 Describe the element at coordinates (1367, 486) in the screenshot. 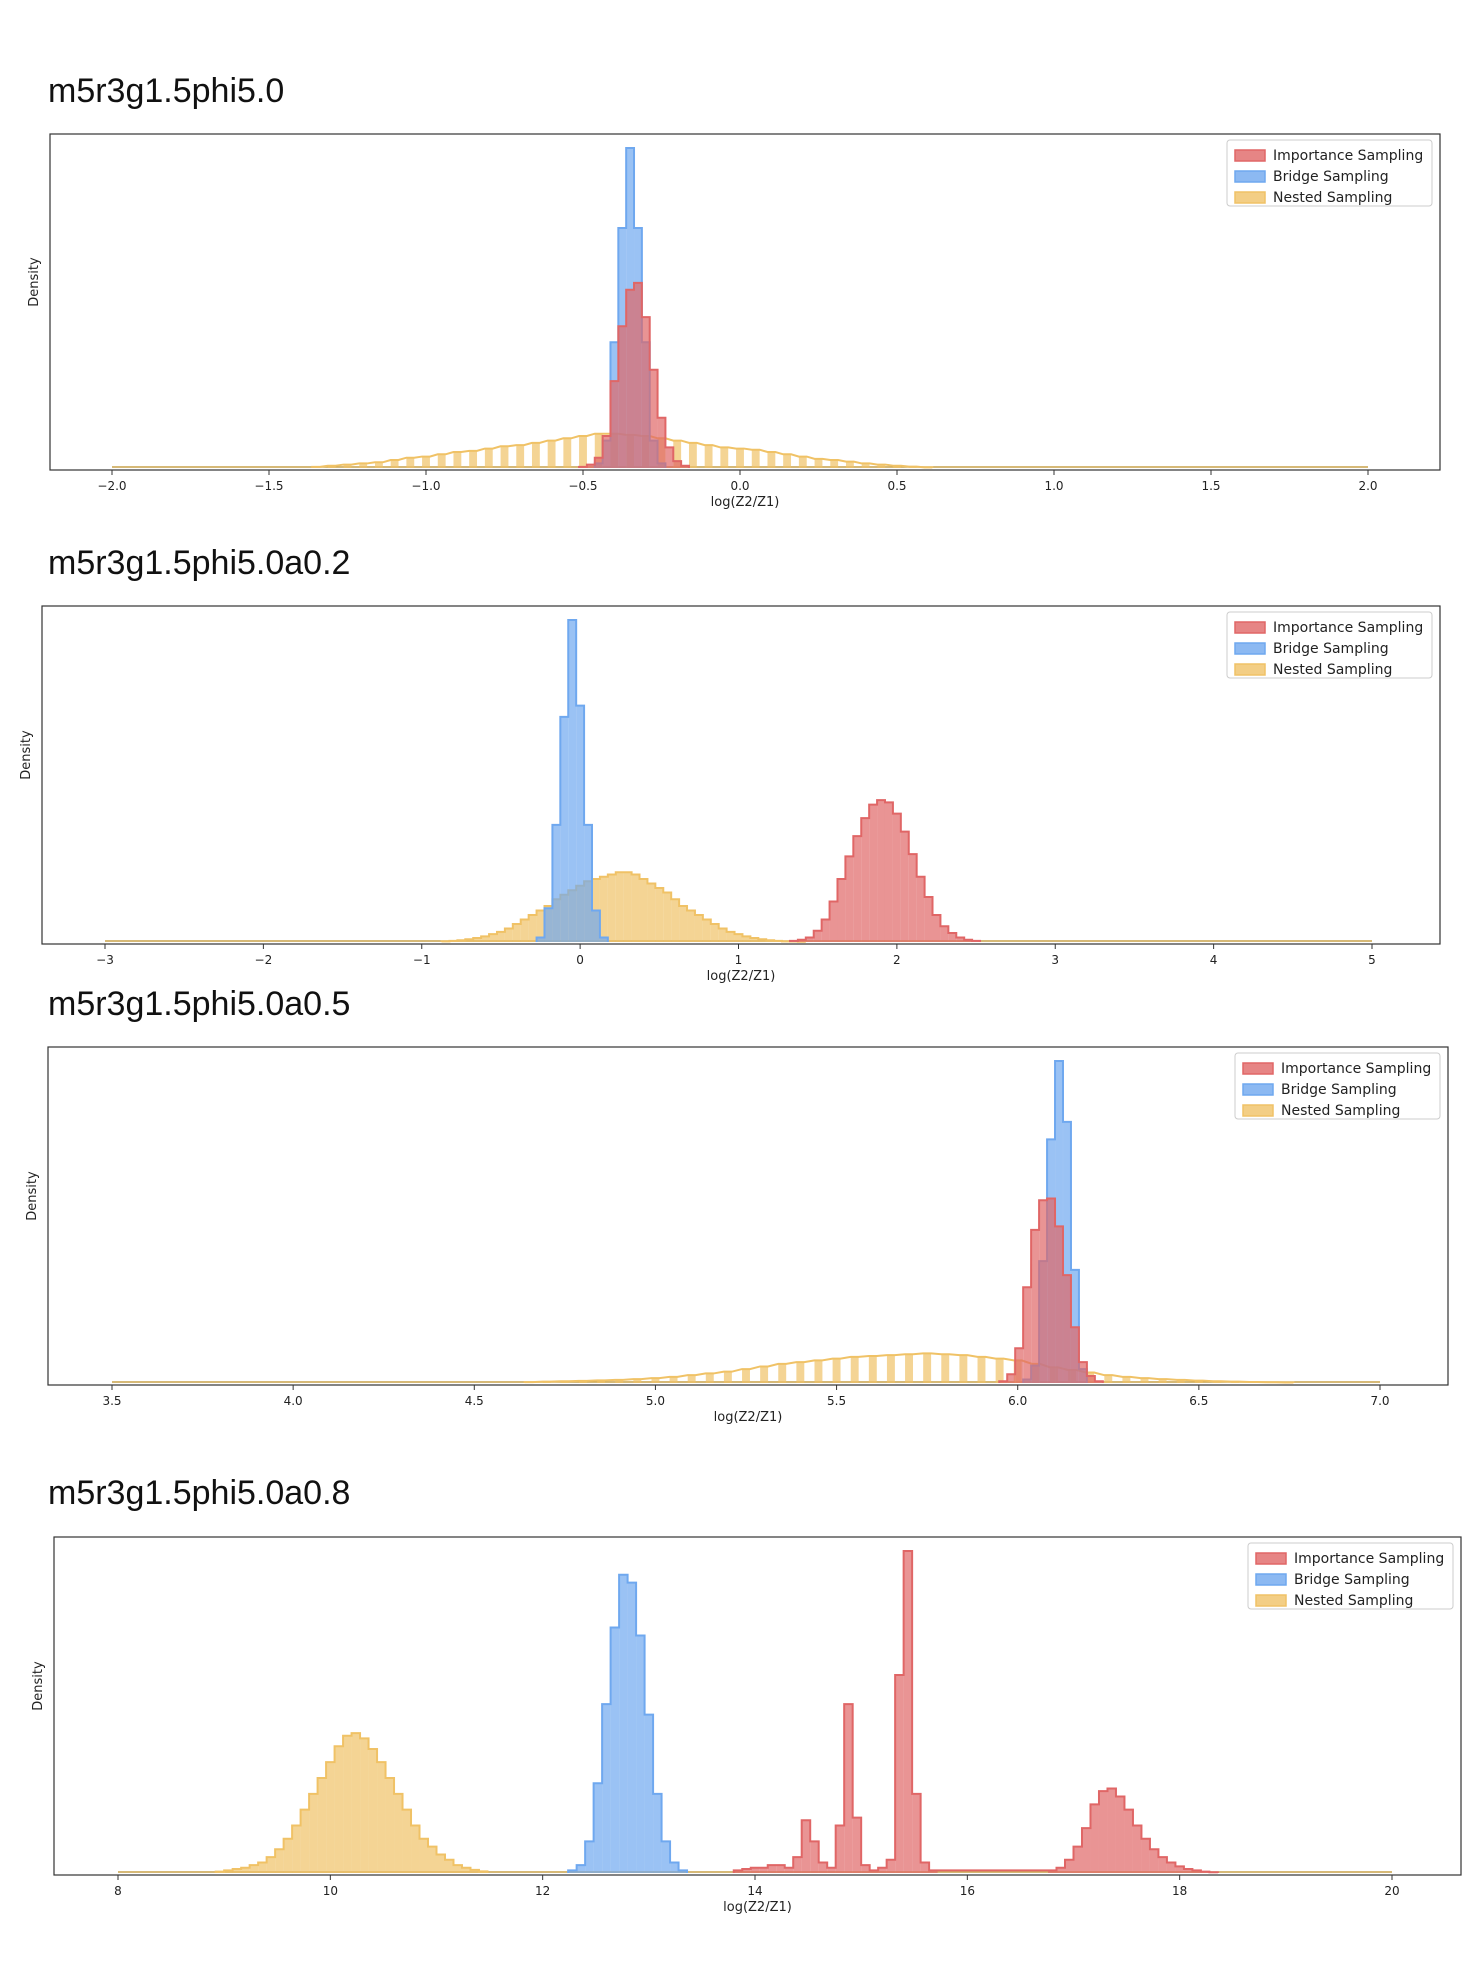

I see `x-tick-label: 2.0` at that location.